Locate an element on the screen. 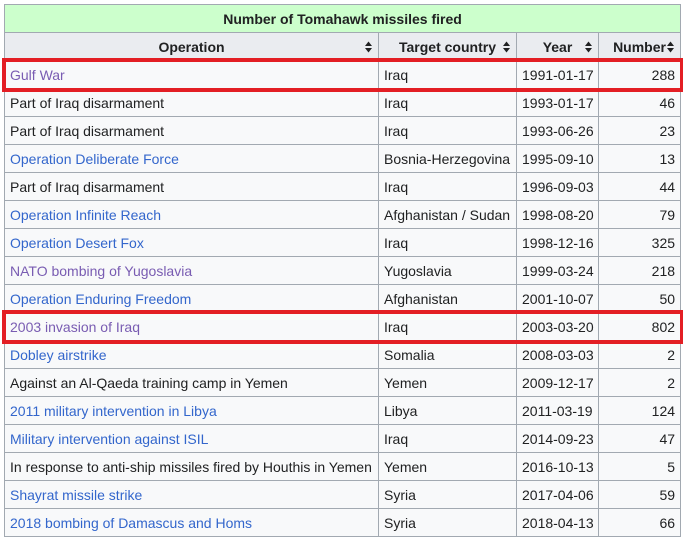  operation-link: Operation Desert Fox is located at coordinates (77, 242).